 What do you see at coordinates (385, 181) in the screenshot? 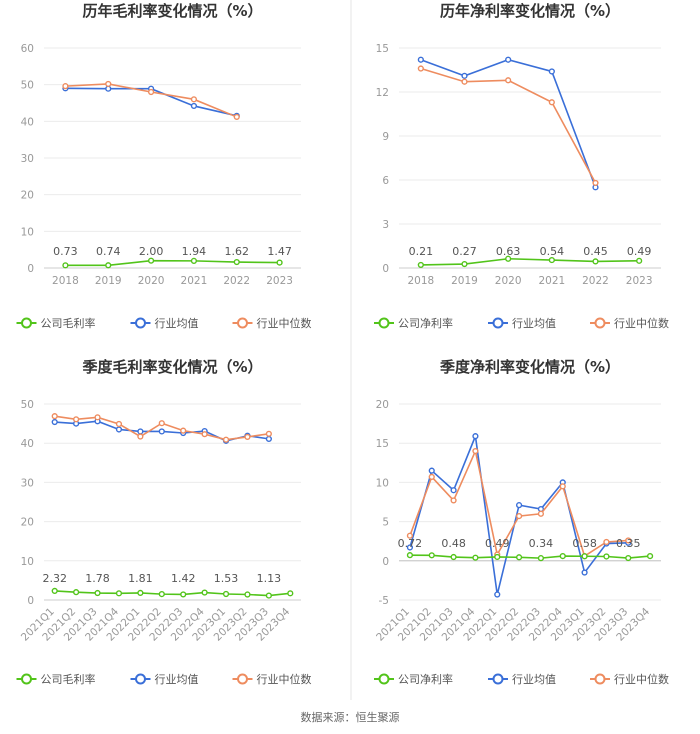
I see `y-tick-label: 6` at bounding box center [385, 181].